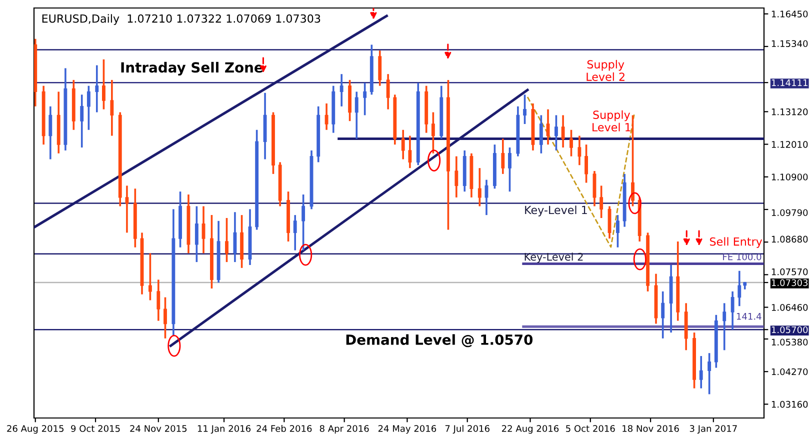 The height and width of the screenshot is (438, 811). Describe the element at coordinates (224, 429) in the screenshot. I see `x-tick-label: 11 Jan 2016` at that location.